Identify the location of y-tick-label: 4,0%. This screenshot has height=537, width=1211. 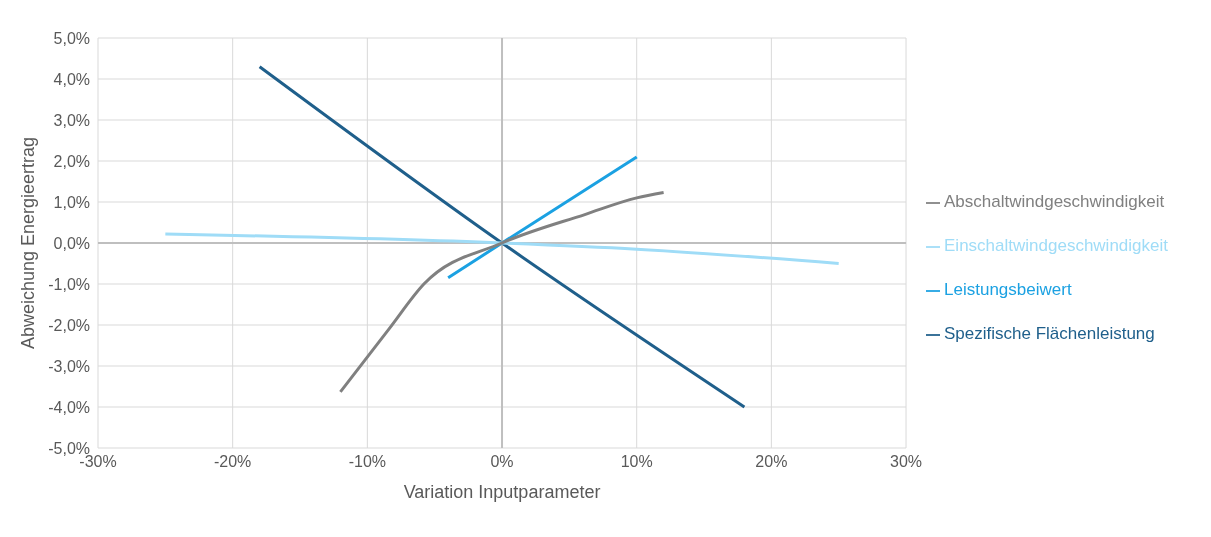
(71, 79).